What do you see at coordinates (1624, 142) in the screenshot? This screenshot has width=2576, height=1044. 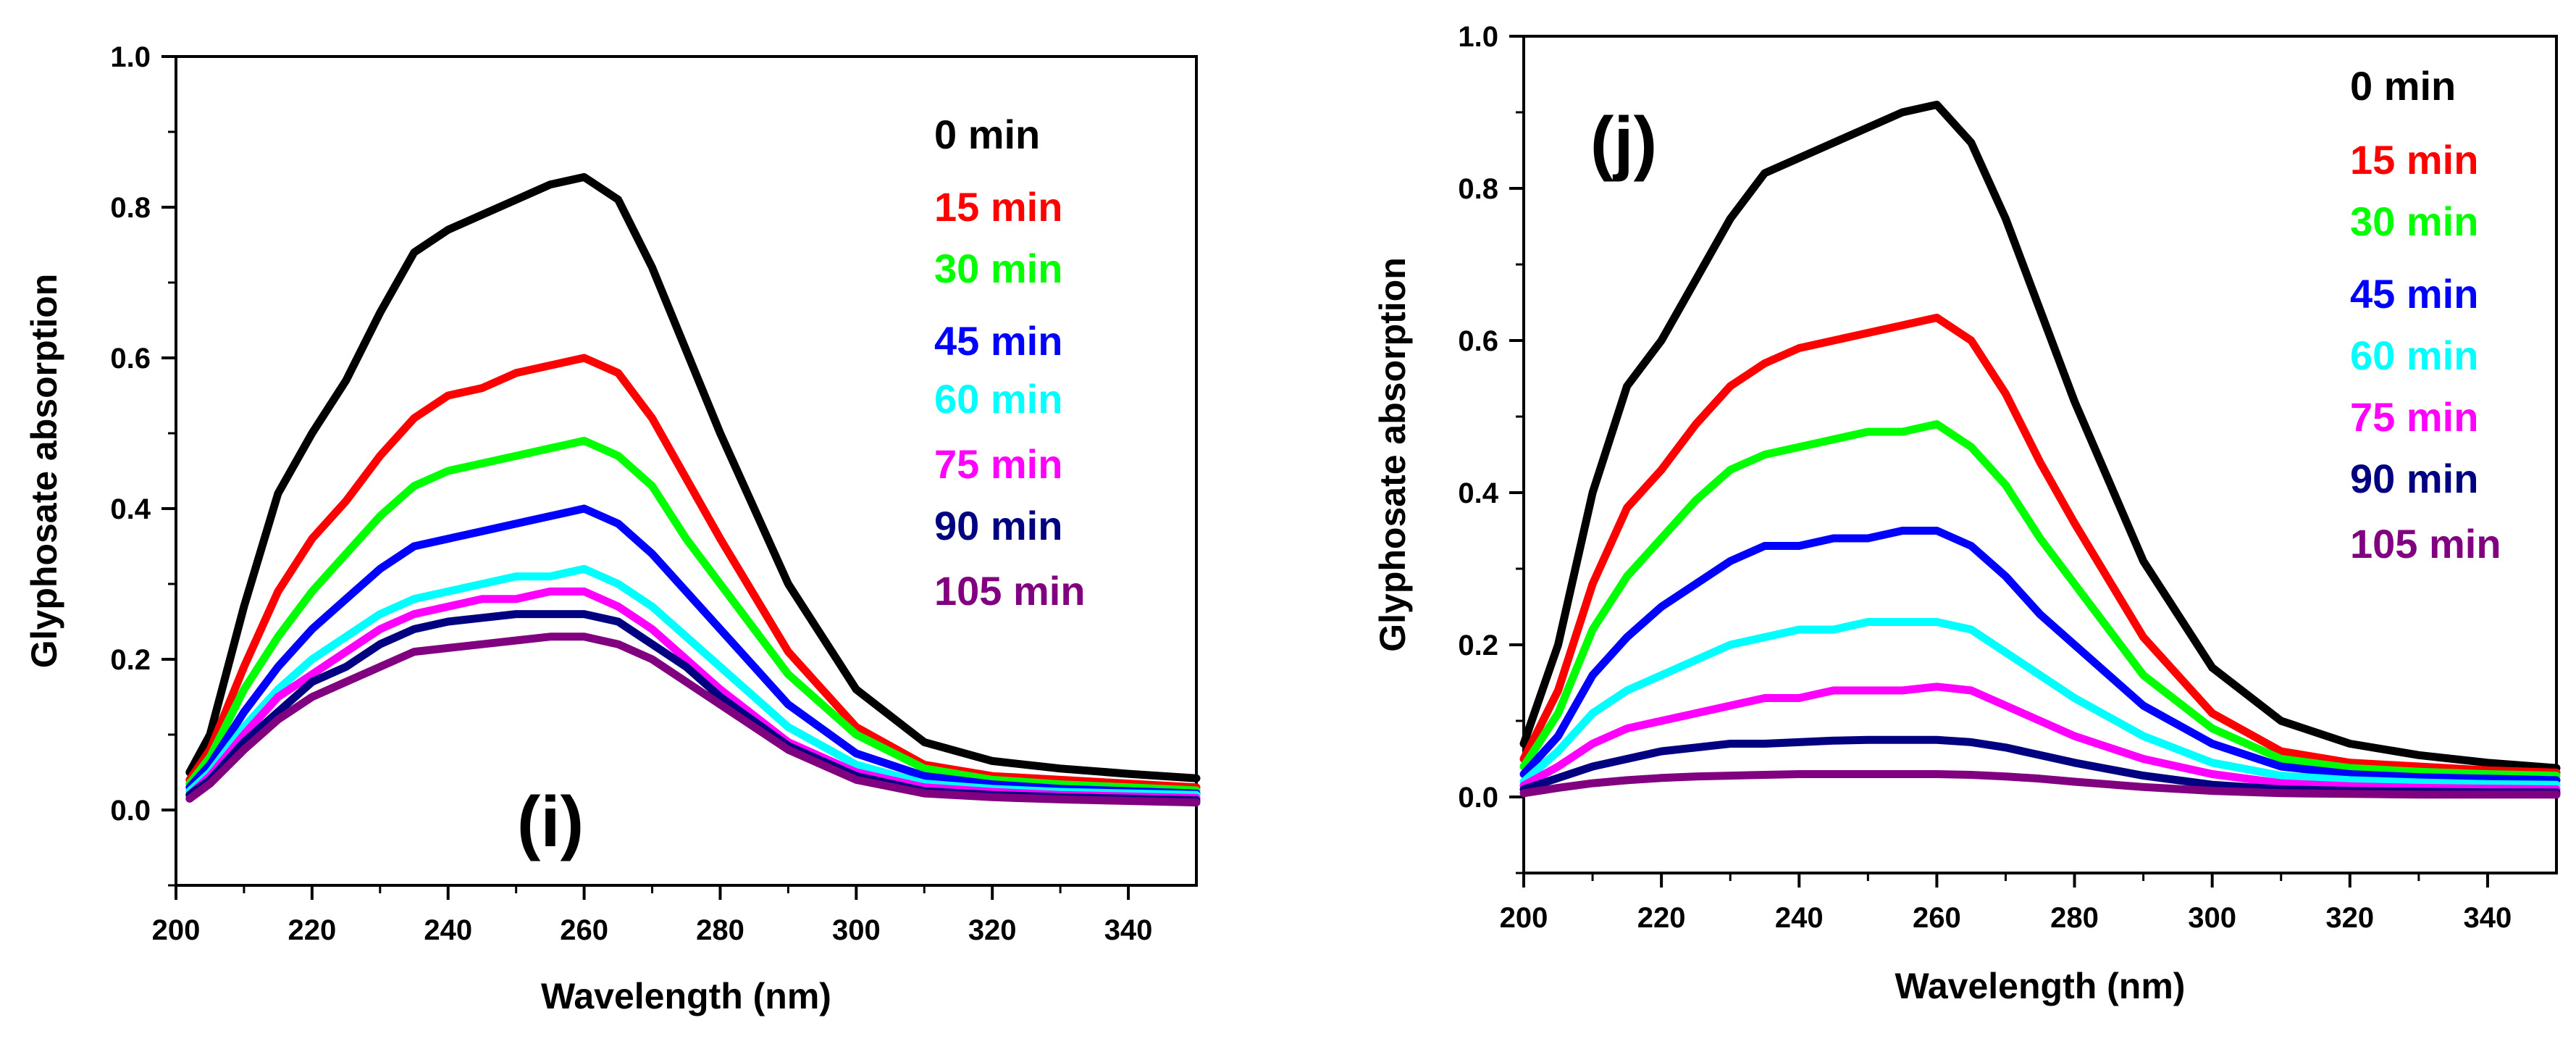 I see `panel-label: (j)` at bounding box center [1624, 142].